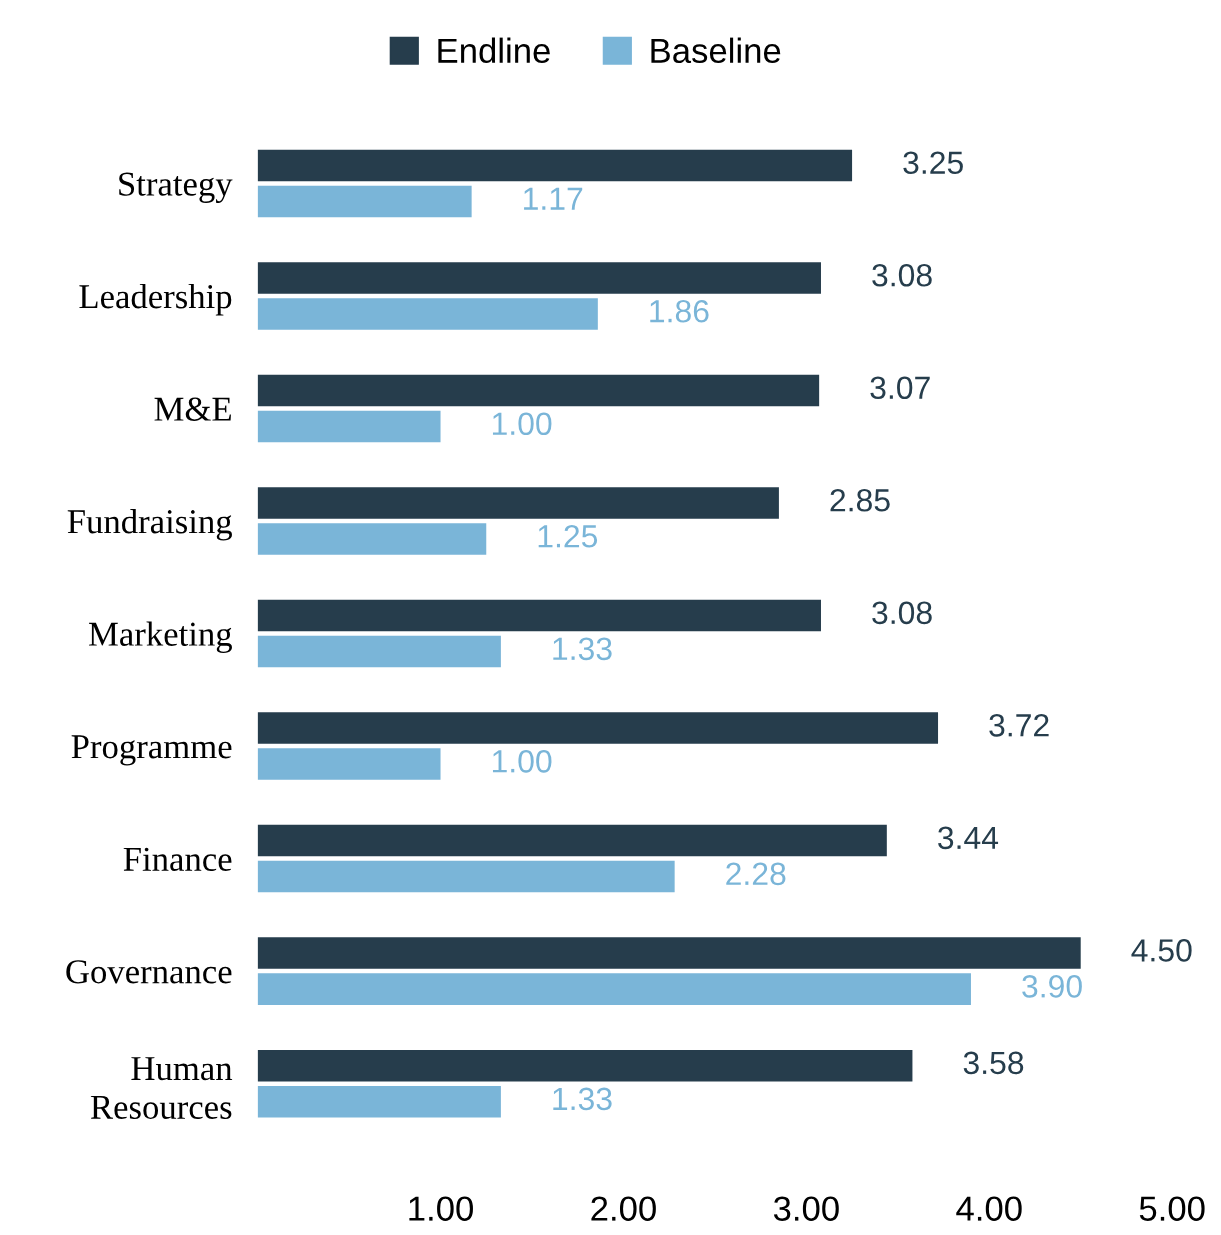 The height and width of the screenshot is (1235, 1221). What do you see at coordinates (623, 1208) in the screenshot?
I see `x-tick-label: 2.00` at bounding box center [623, 1208].